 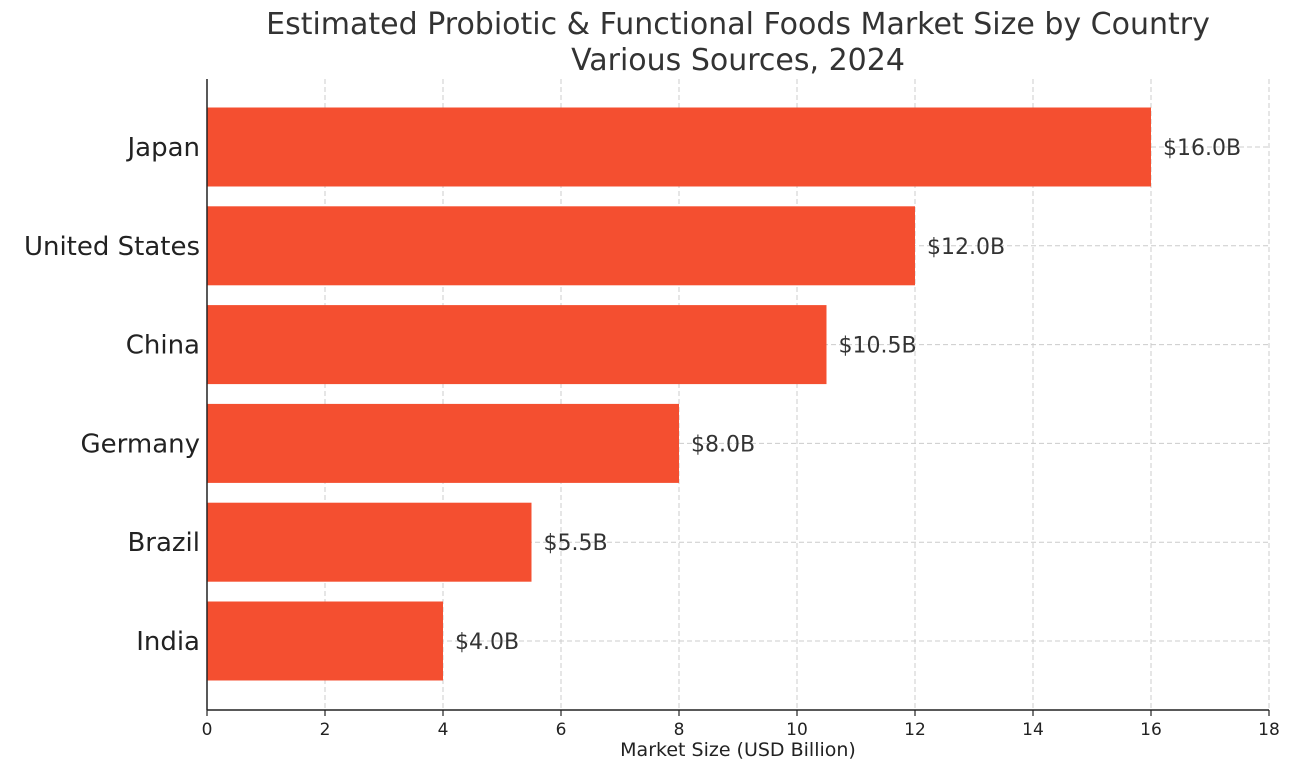 What do you see at coordinates (797, 730) in the screenshot?
I see `x-tick-label: 10` at bounding box center [797, 730].